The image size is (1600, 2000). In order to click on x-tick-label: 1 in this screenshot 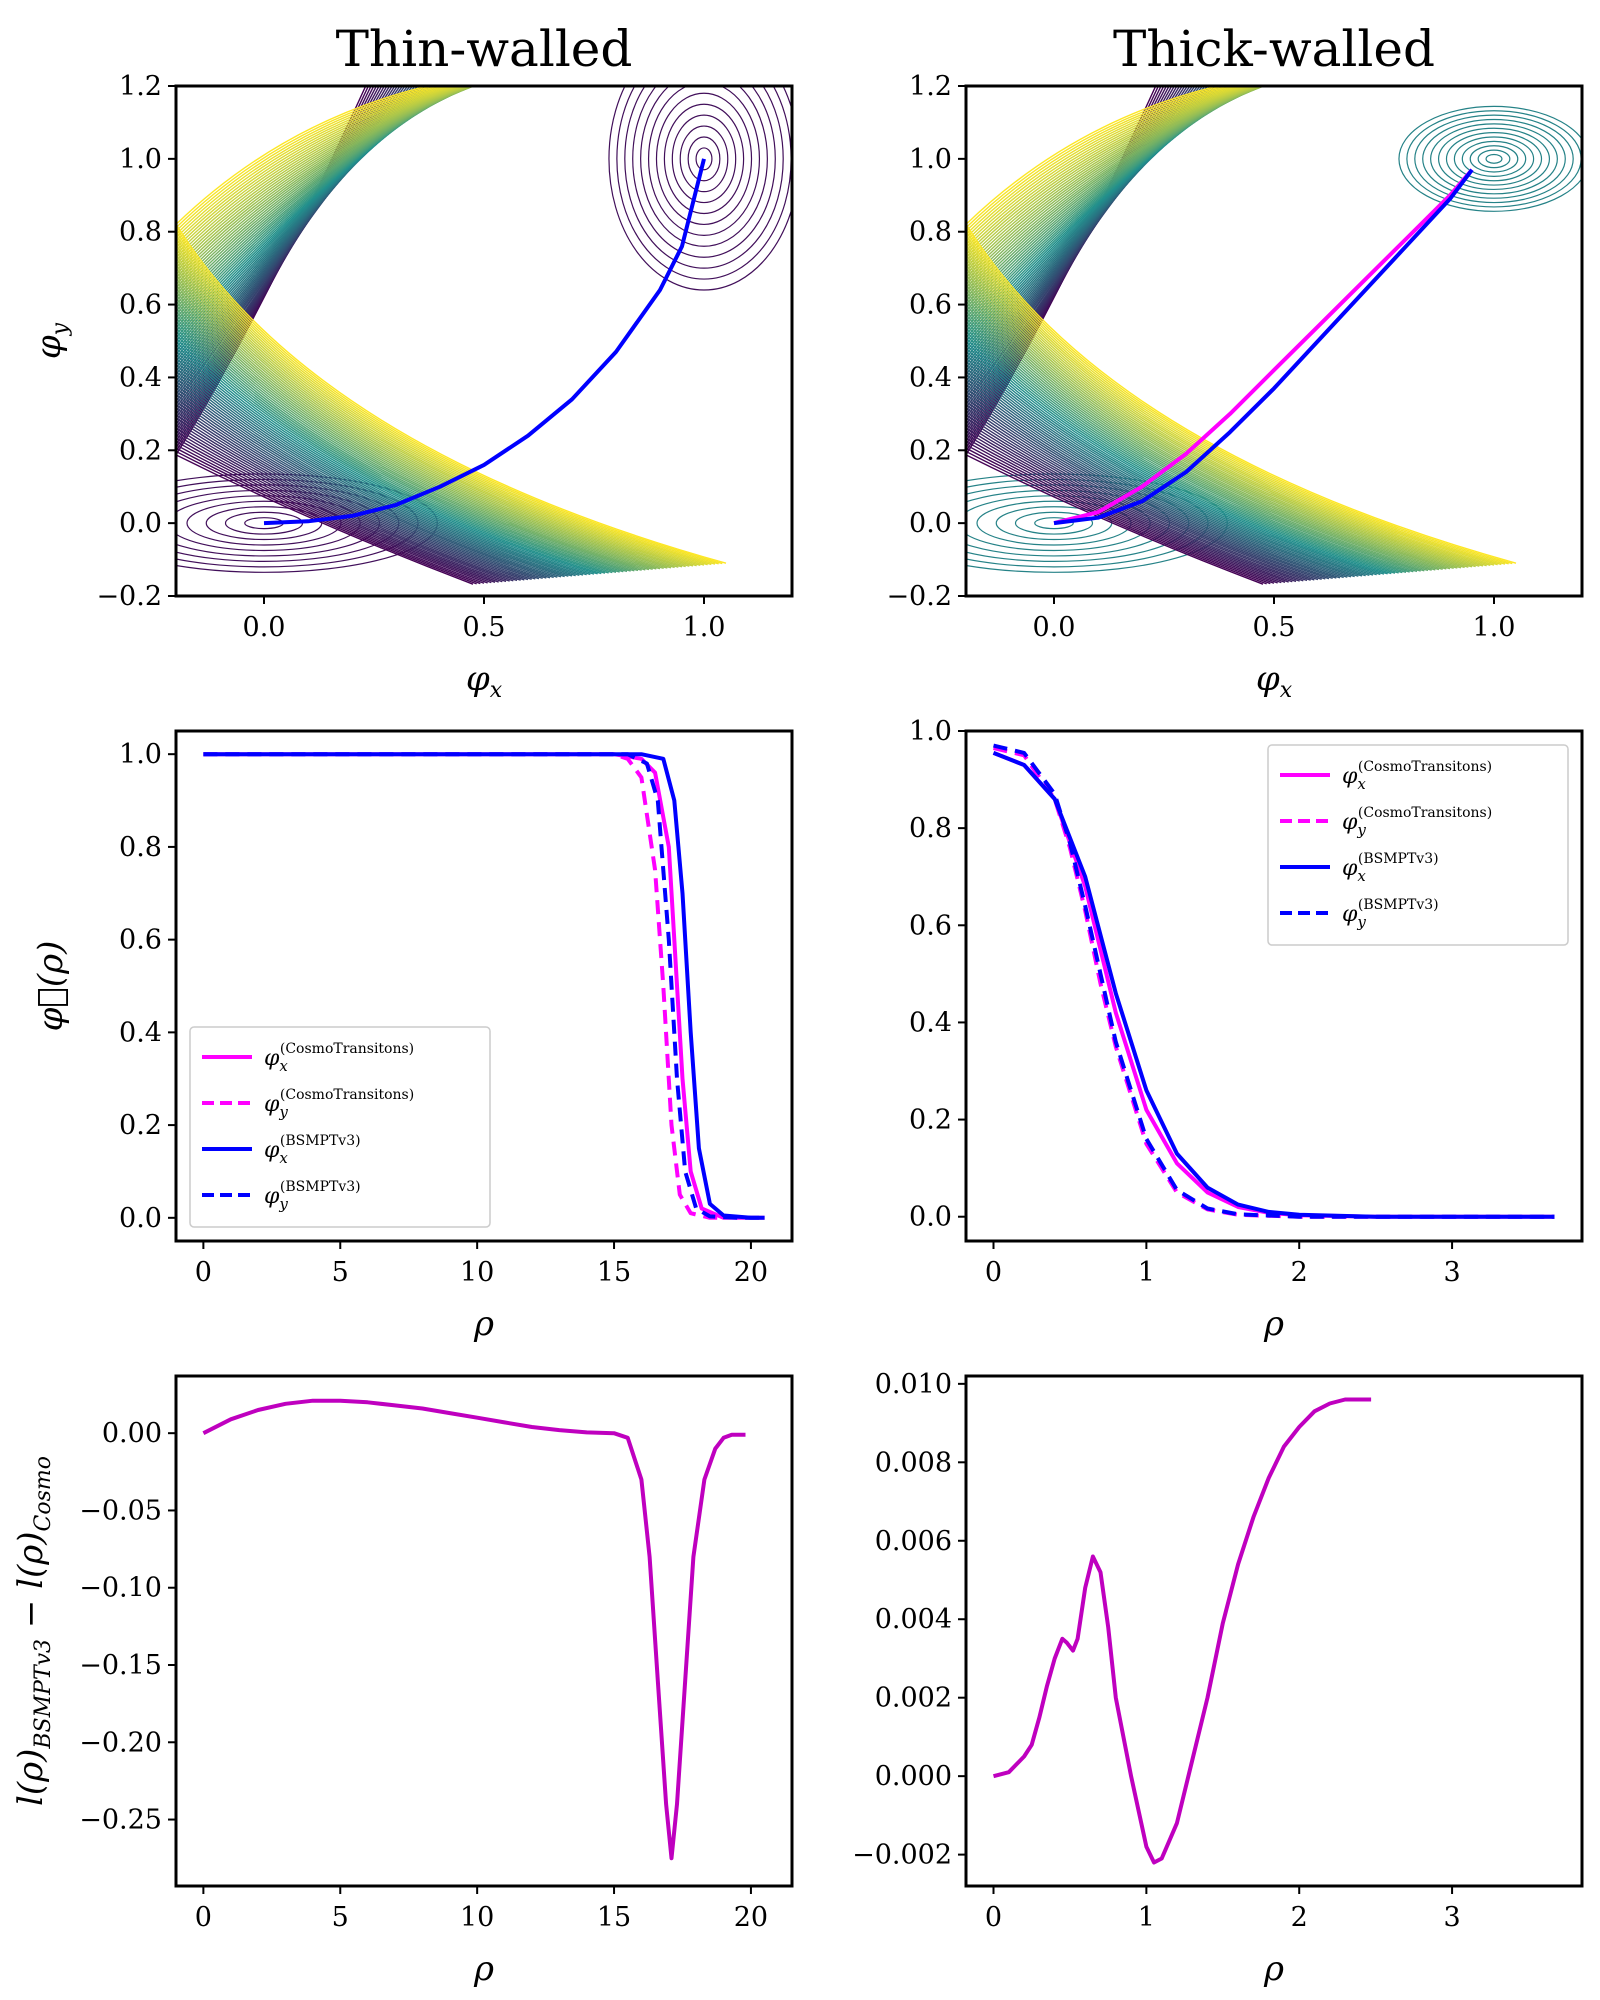, I will do `click(1146, 1917)`.